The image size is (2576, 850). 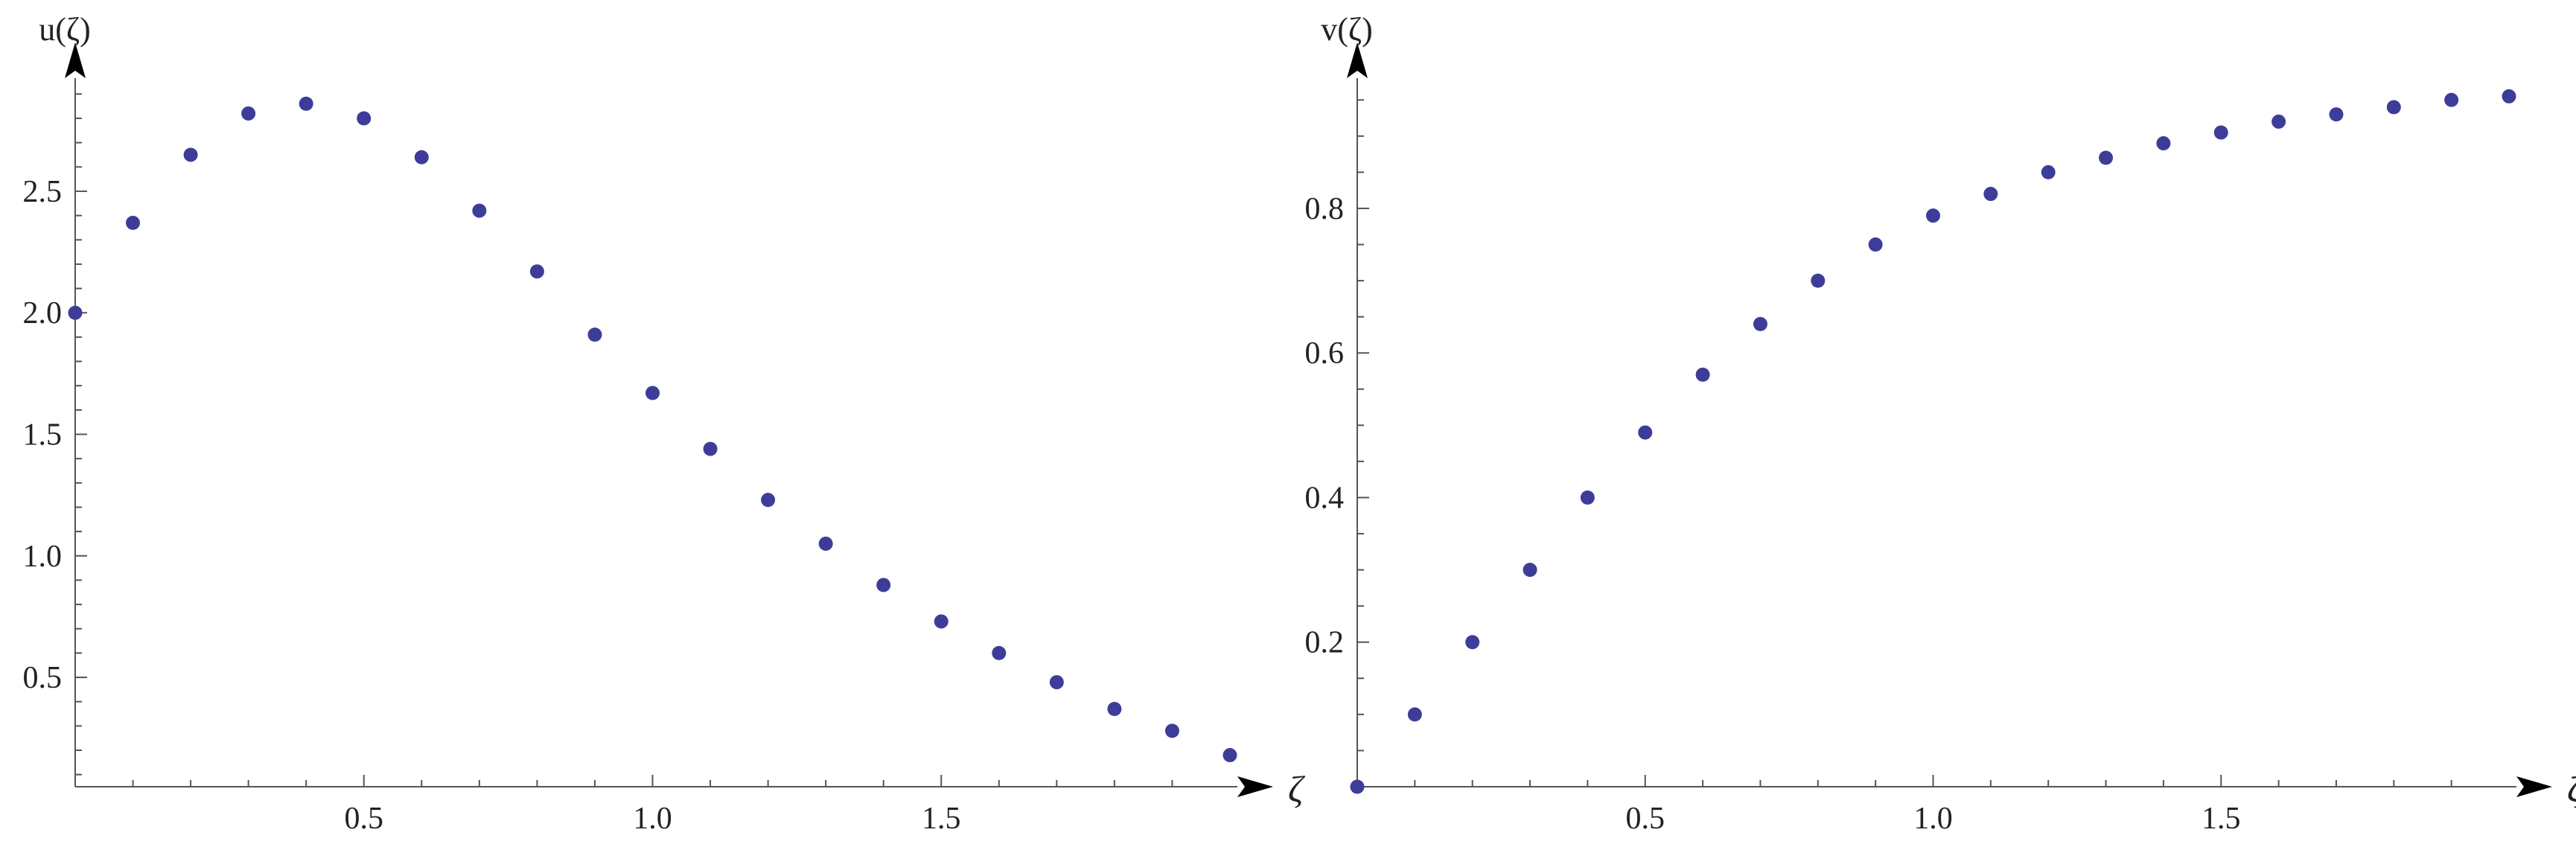 What do you see at coordinates (1645, 819) in the screenshot?
I see `v-x-tick-label: 0.5` at bounding box center [1645, 819].